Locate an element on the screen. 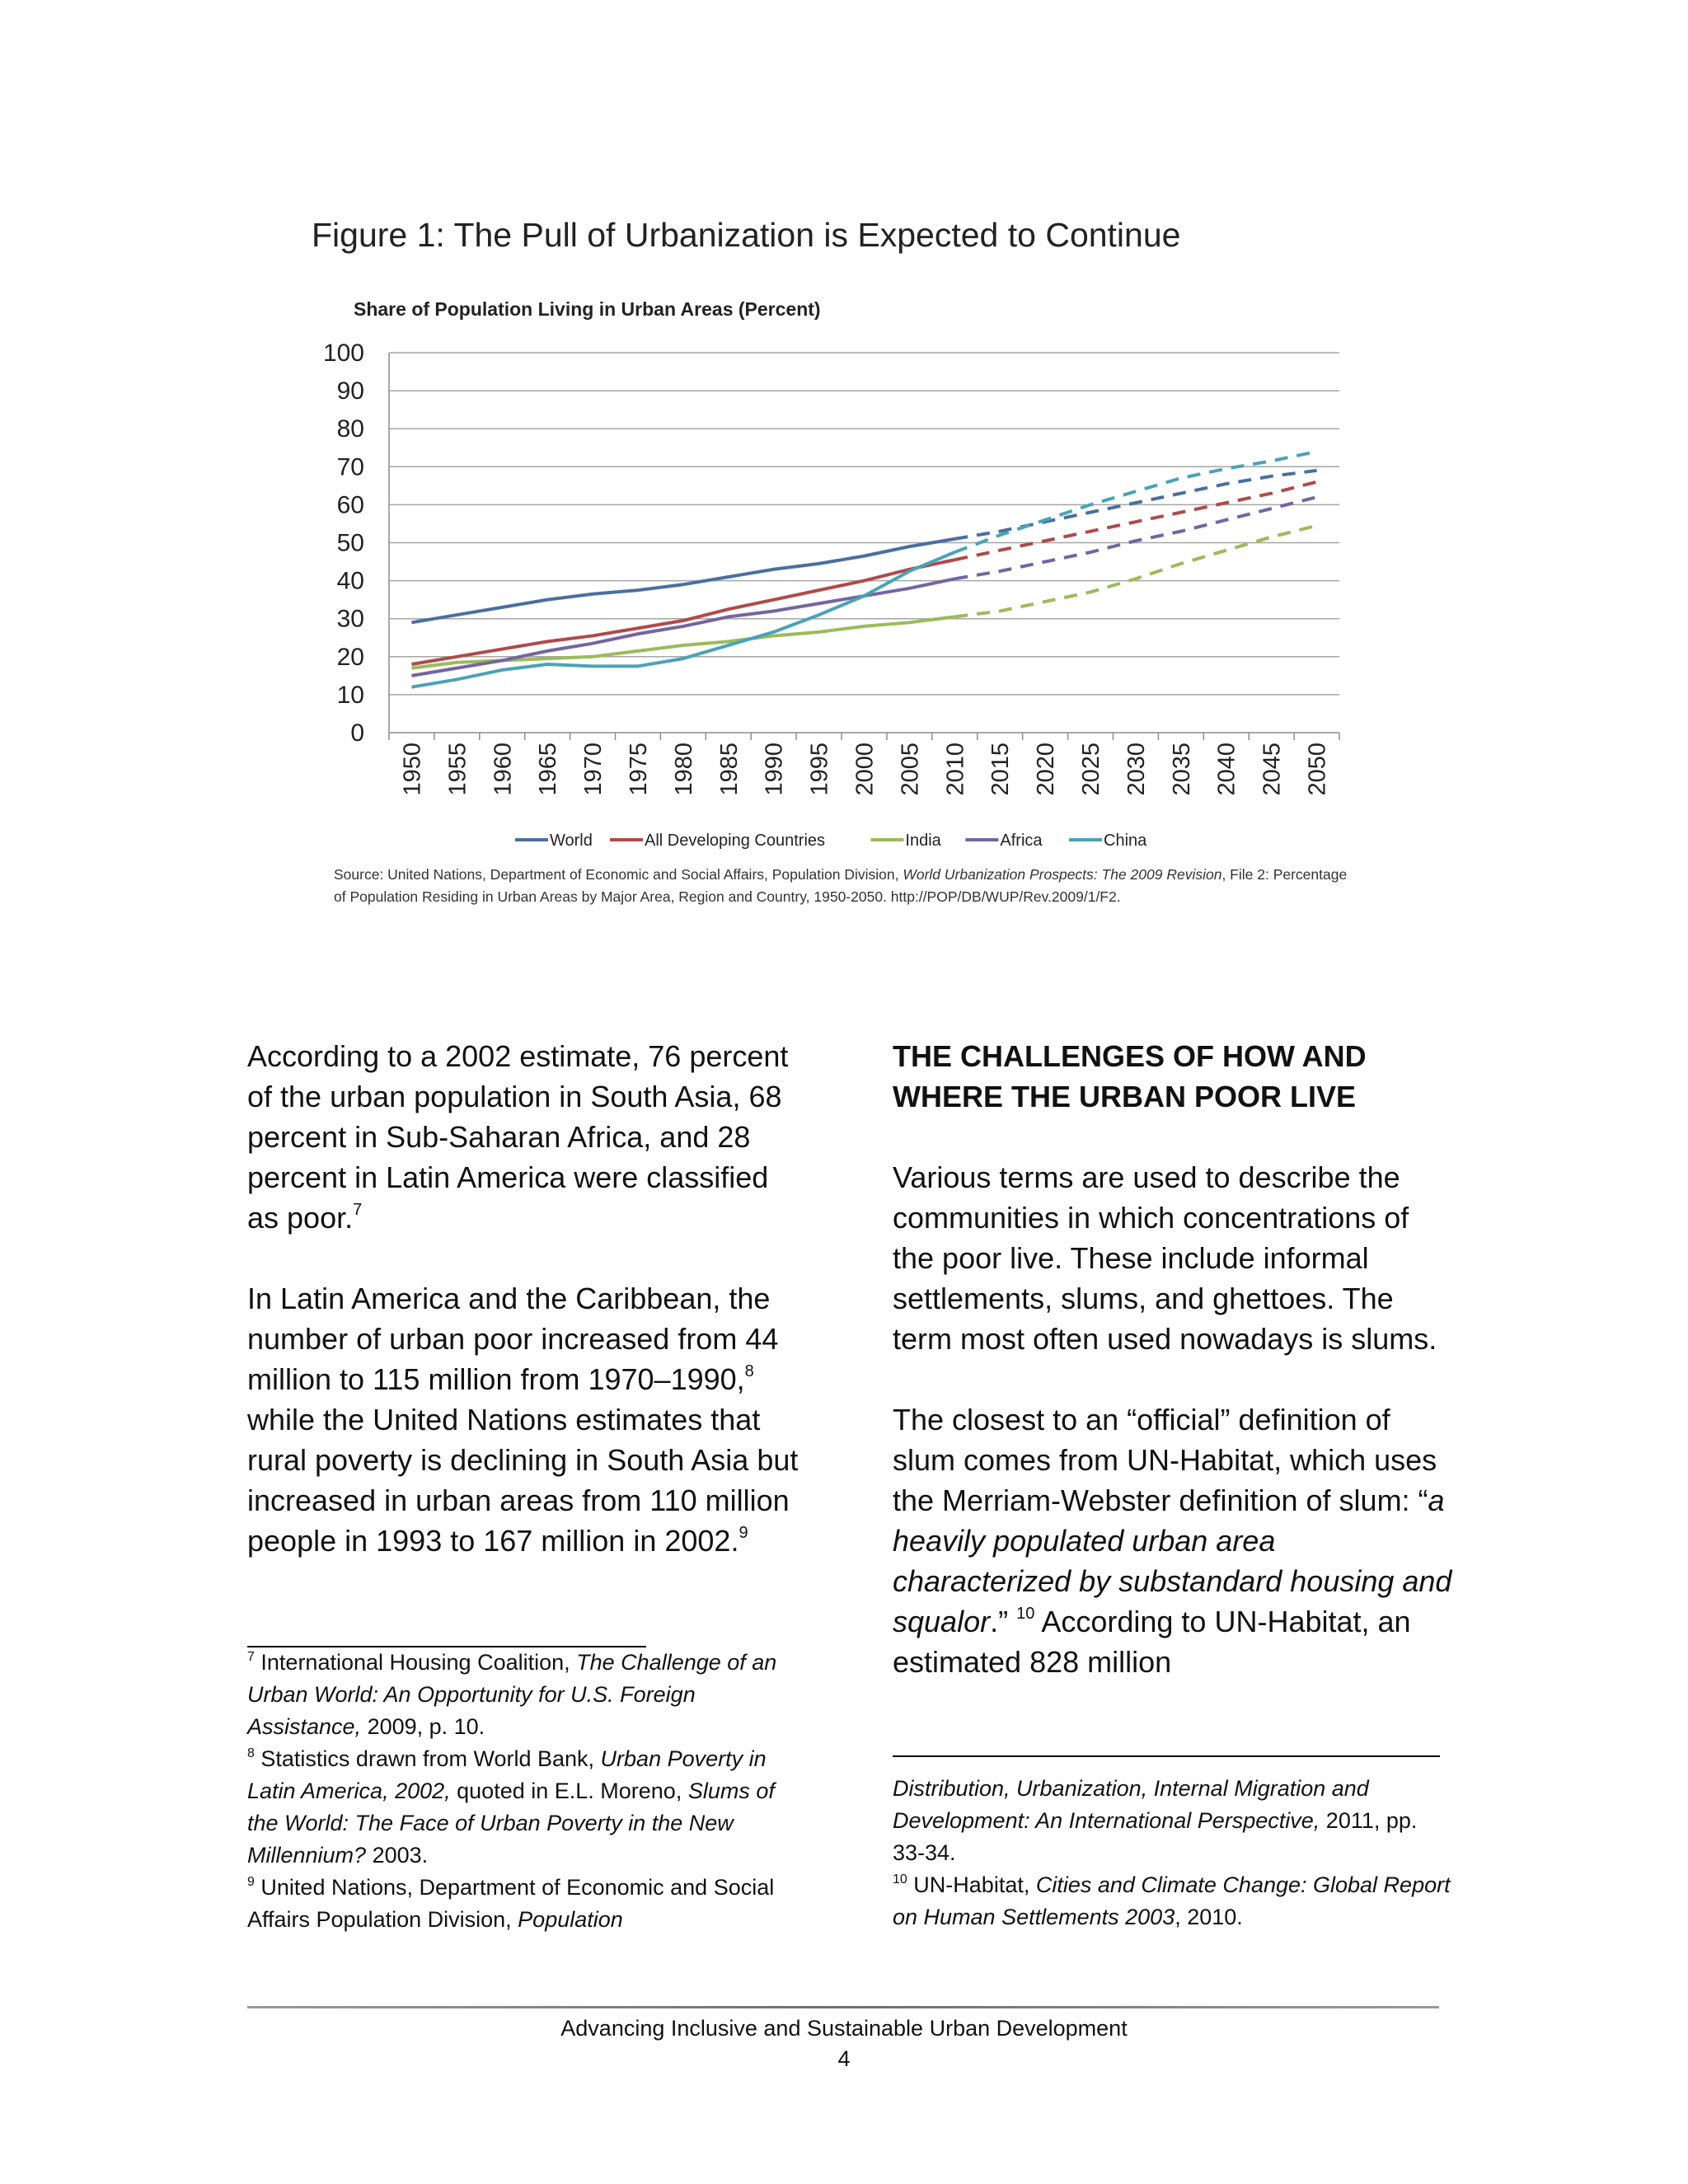 Image resolution: width=1688 pixels, height=2184 pixels. footnote-text: 2009, p. 10. is located at coordinates (423, 1726).